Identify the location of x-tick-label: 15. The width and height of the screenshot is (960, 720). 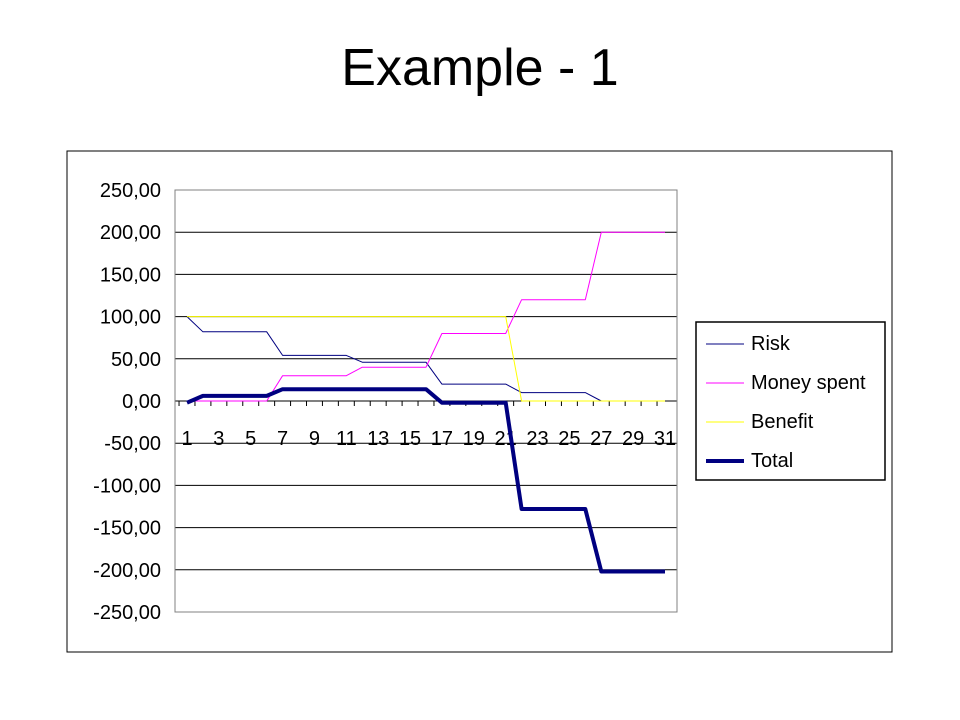
(410, 439).